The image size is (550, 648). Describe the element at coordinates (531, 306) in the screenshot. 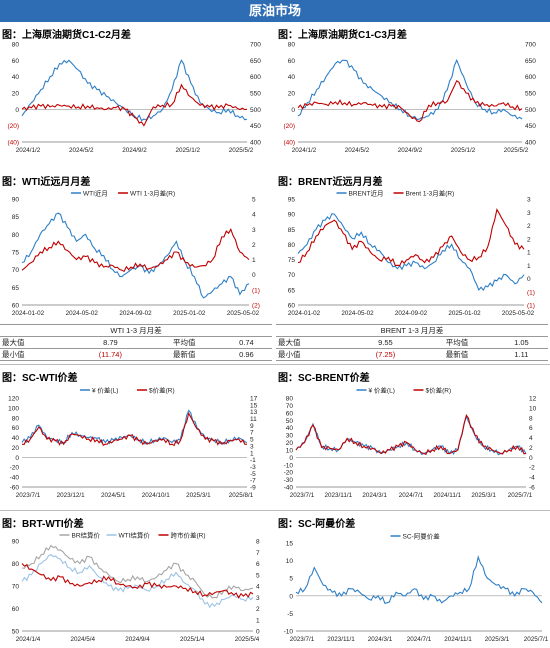

I see `y-right-tick-label: (1)` at that location.